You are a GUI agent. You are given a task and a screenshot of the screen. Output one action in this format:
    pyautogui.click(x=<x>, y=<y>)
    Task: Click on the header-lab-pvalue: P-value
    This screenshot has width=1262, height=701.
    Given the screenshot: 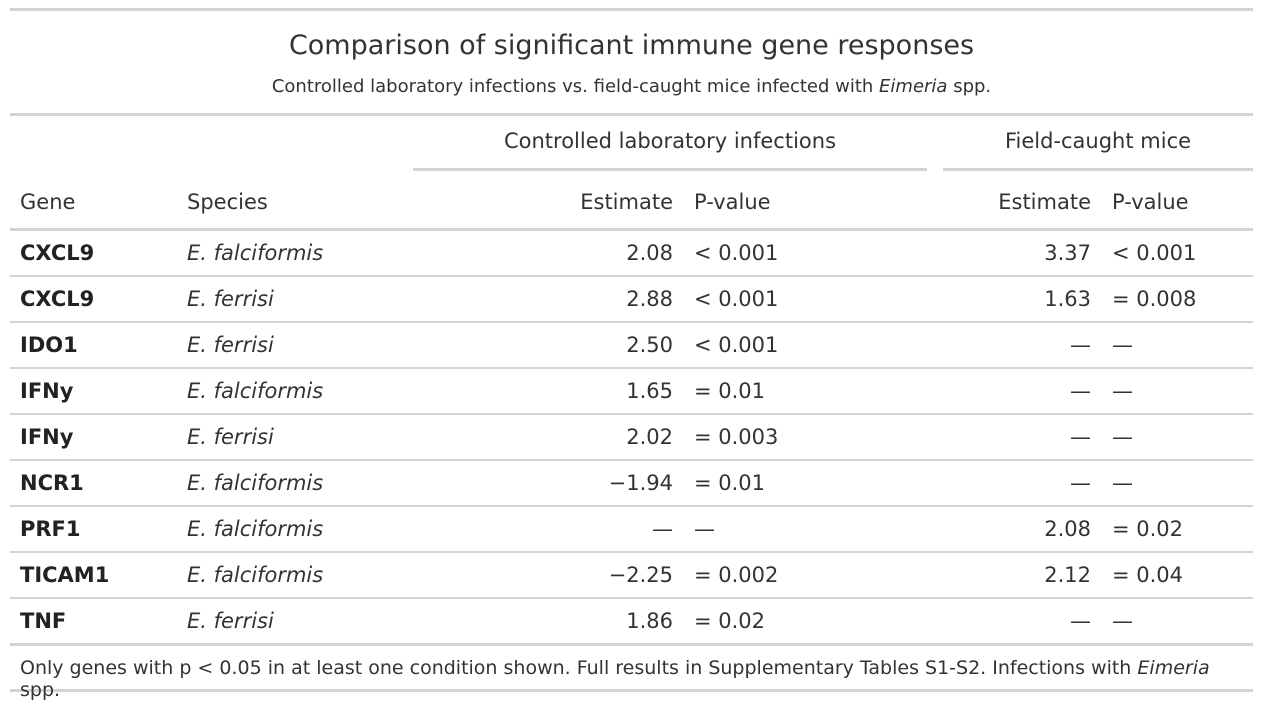 What is the action you would take?
    pyautogui.click(x=732, y=202)
    